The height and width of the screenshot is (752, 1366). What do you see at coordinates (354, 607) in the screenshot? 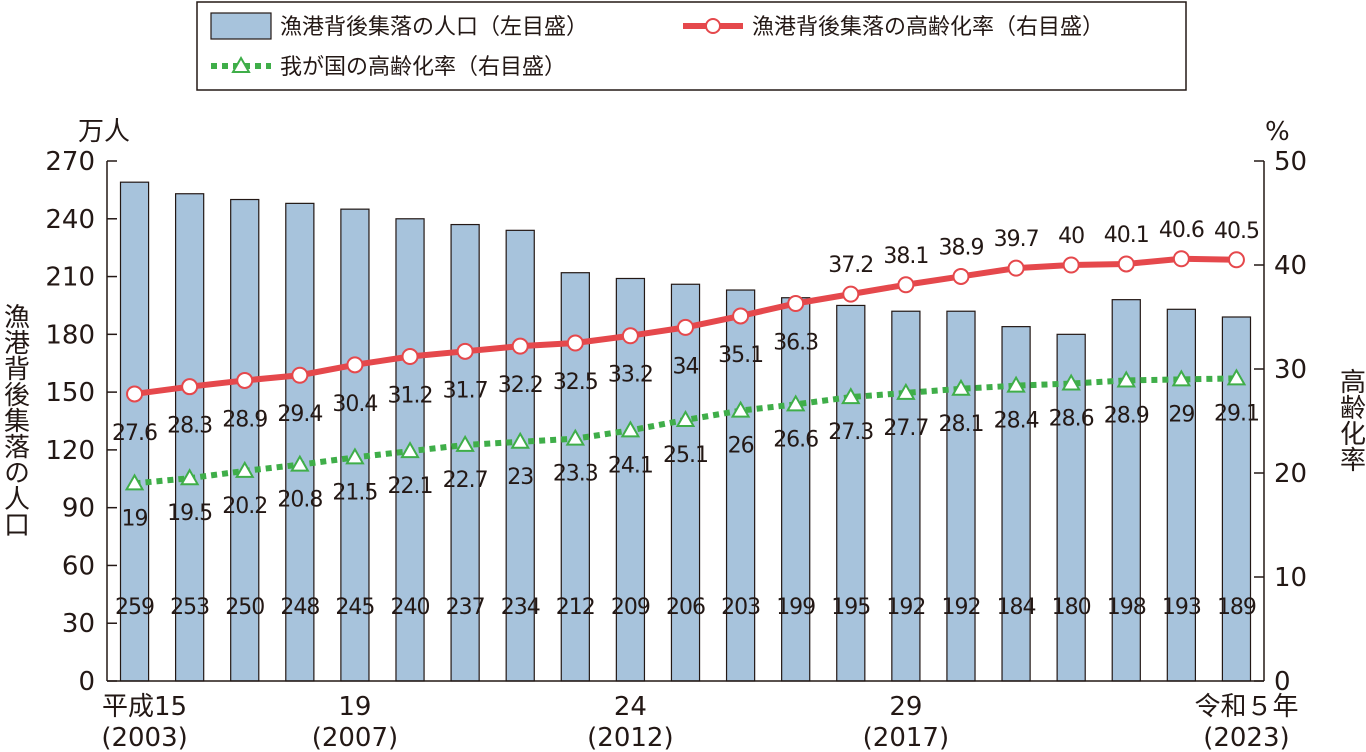
I see `population-bar-label: 245` at bounding box center [354, 607].